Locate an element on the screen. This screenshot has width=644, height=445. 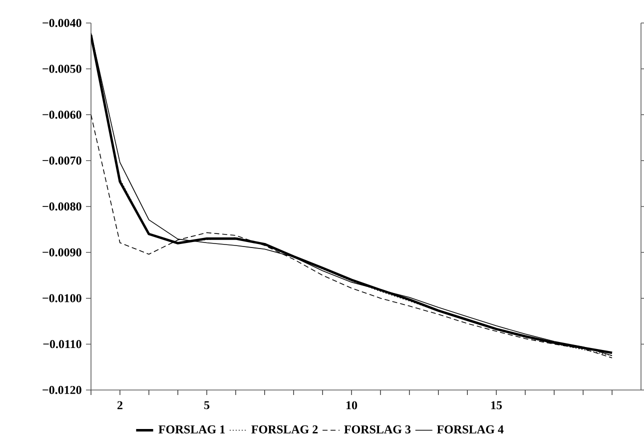
y-tick-label: −0.0100 is located at coordinates (62, 298).